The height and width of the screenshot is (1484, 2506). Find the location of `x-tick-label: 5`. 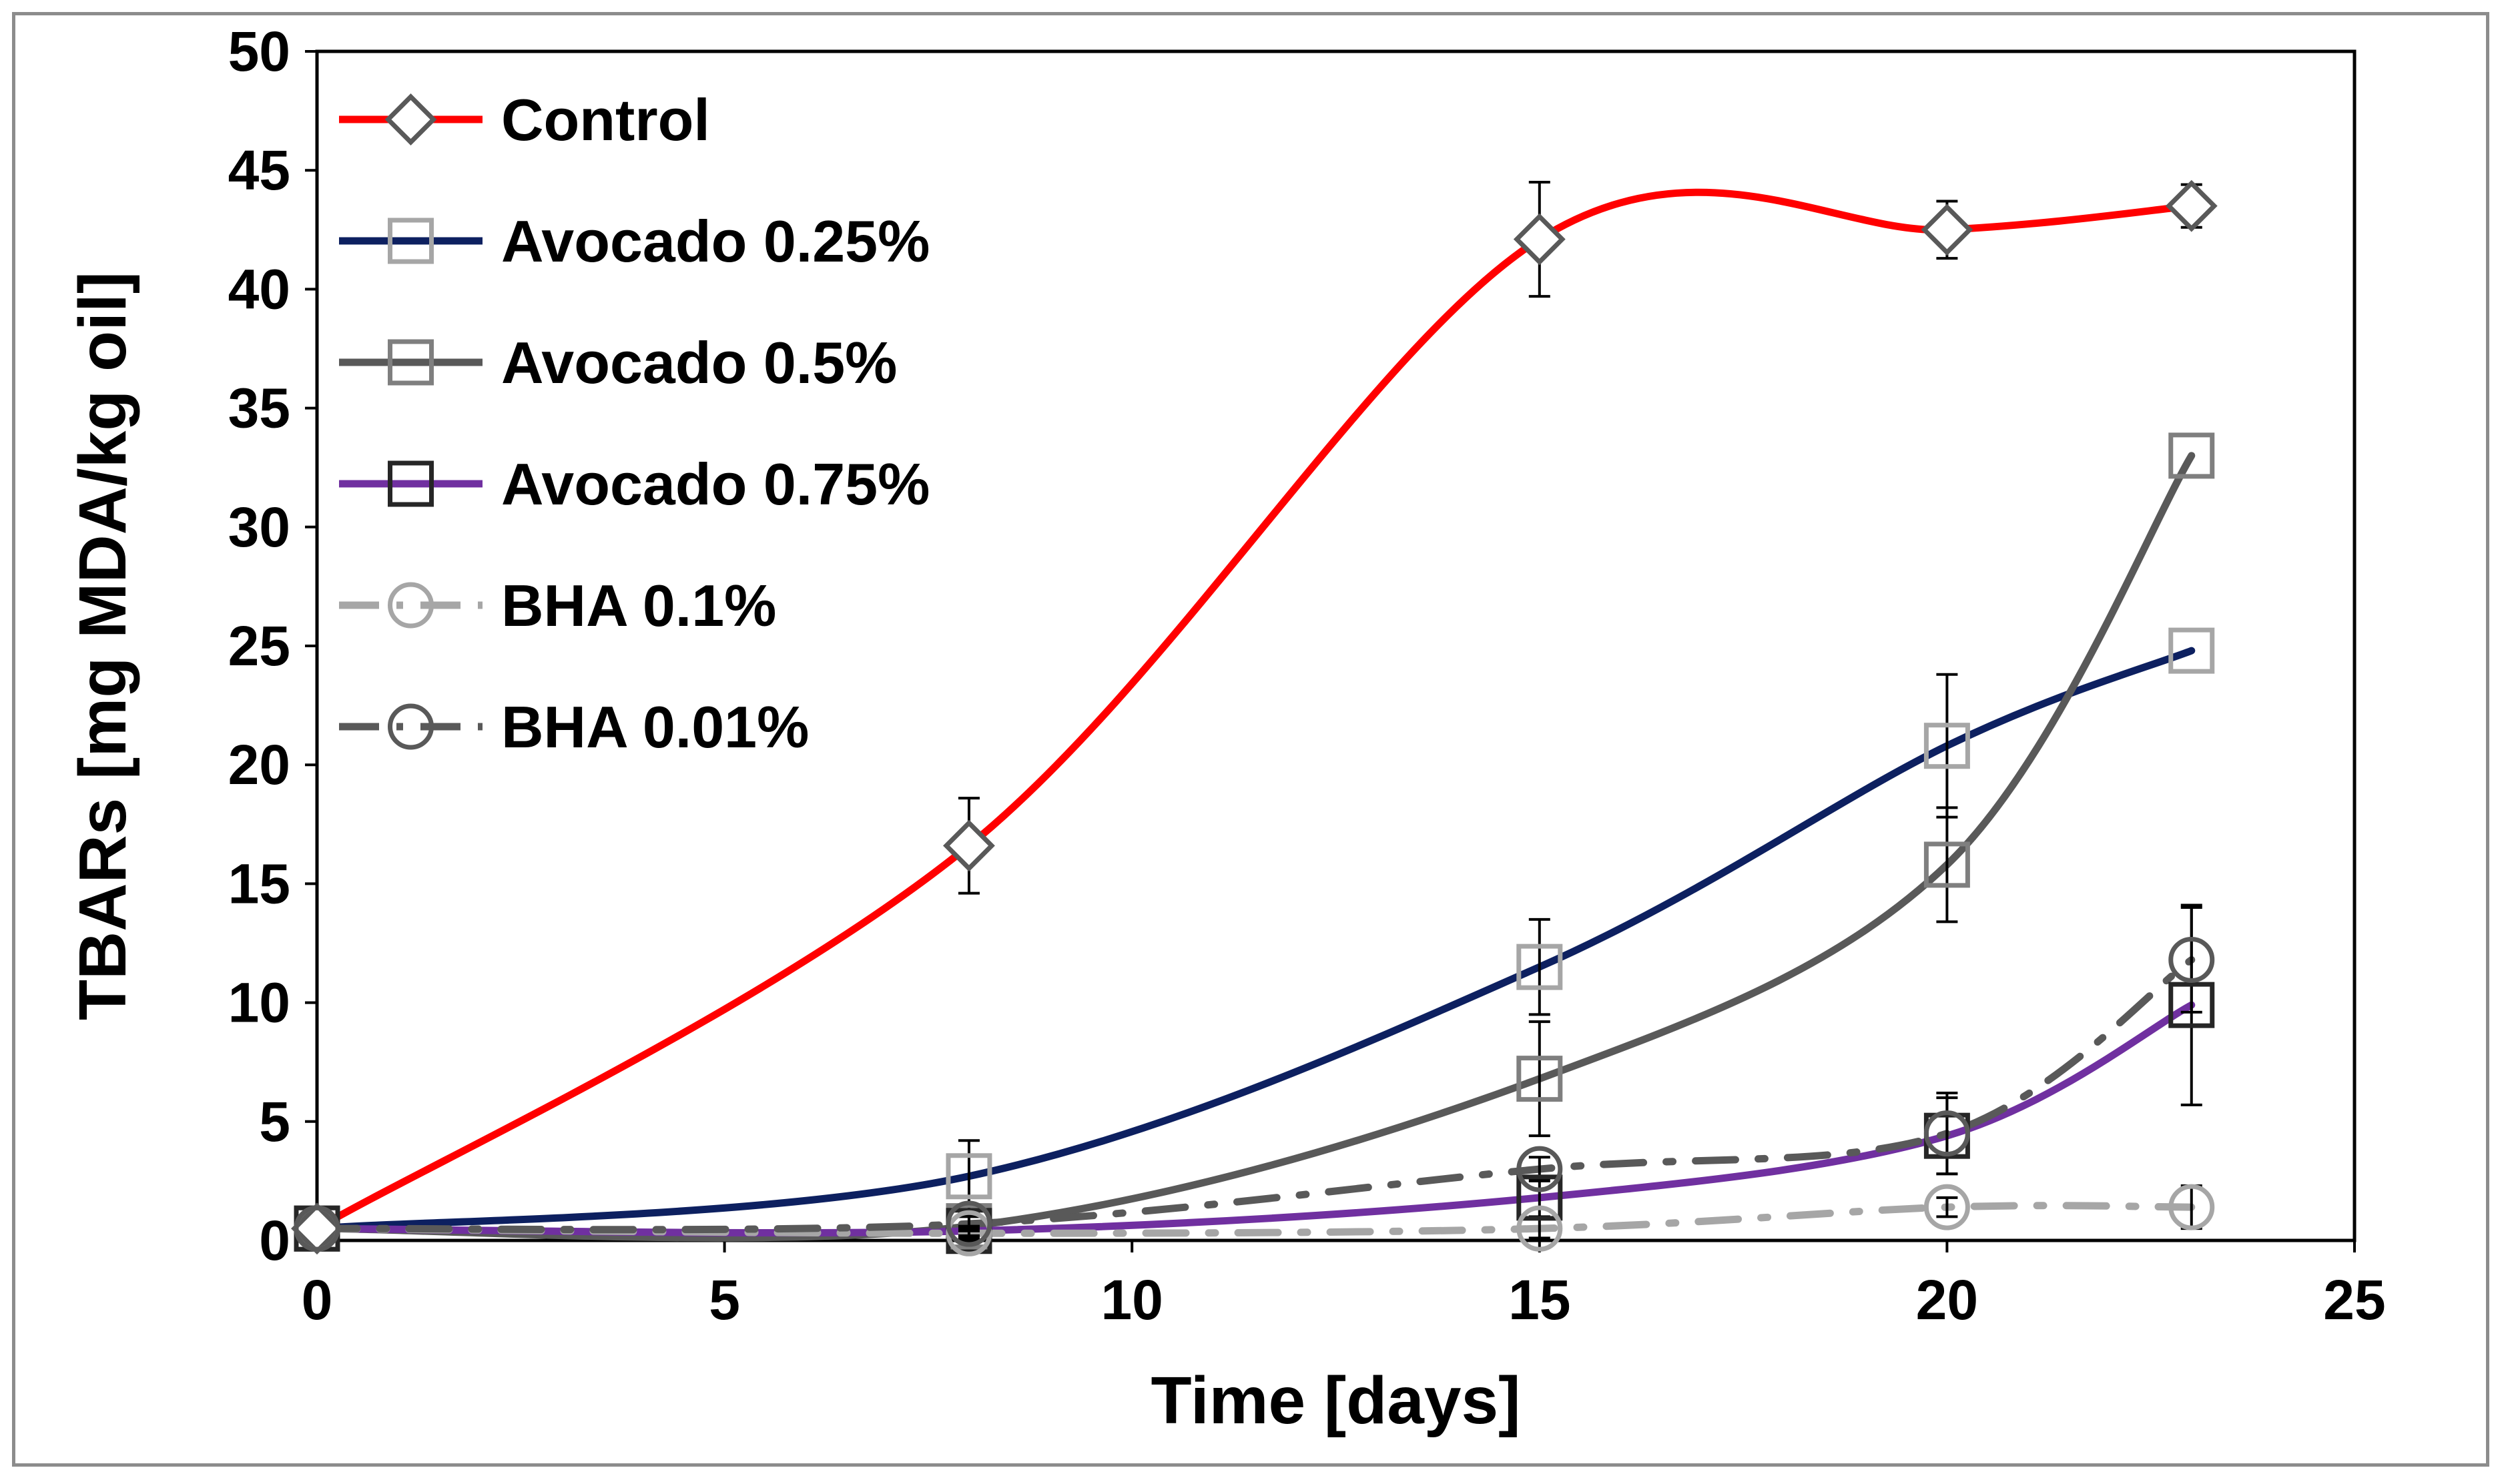

x-tick-label: 5 is located at coordinates (724, 1299).